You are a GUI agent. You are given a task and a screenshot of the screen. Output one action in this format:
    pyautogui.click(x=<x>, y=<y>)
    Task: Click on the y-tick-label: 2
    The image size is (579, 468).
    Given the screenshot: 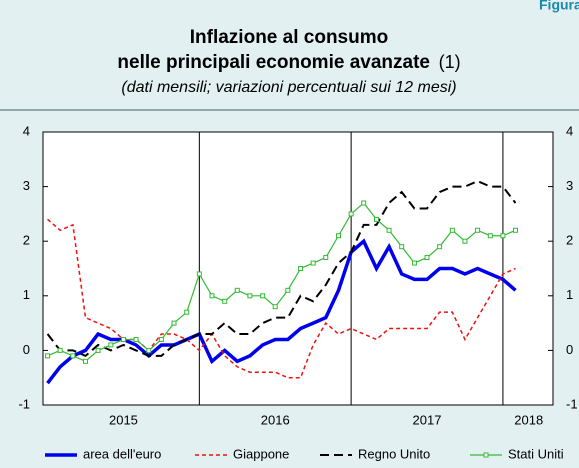 What is the action you would take?
    pyautogui.click(x=26, y=240)
    